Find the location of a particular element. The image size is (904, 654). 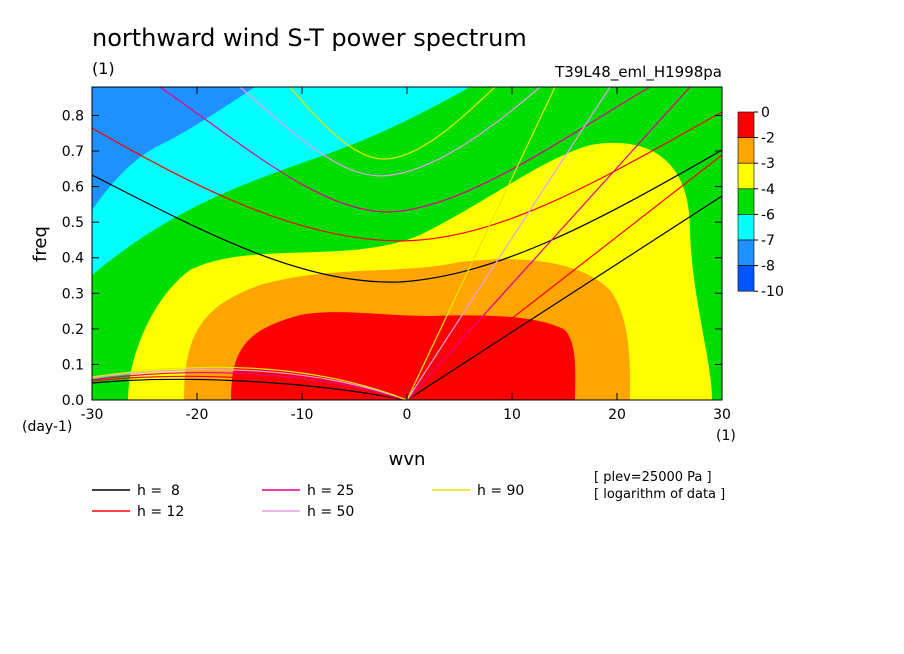

colorbar-label: -10 is located at coordinates (772, 292).